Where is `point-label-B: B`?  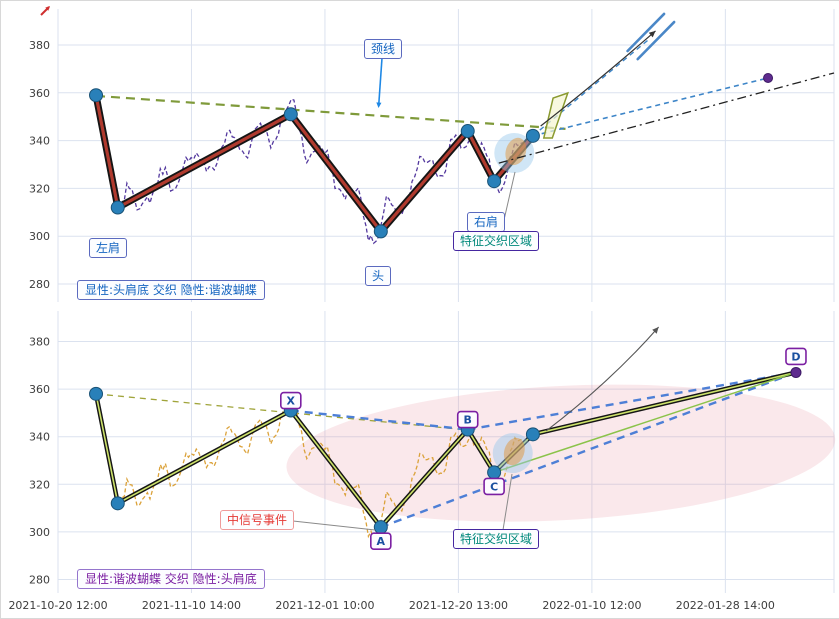 point-label-B: B is located at coordinates (468, 420).